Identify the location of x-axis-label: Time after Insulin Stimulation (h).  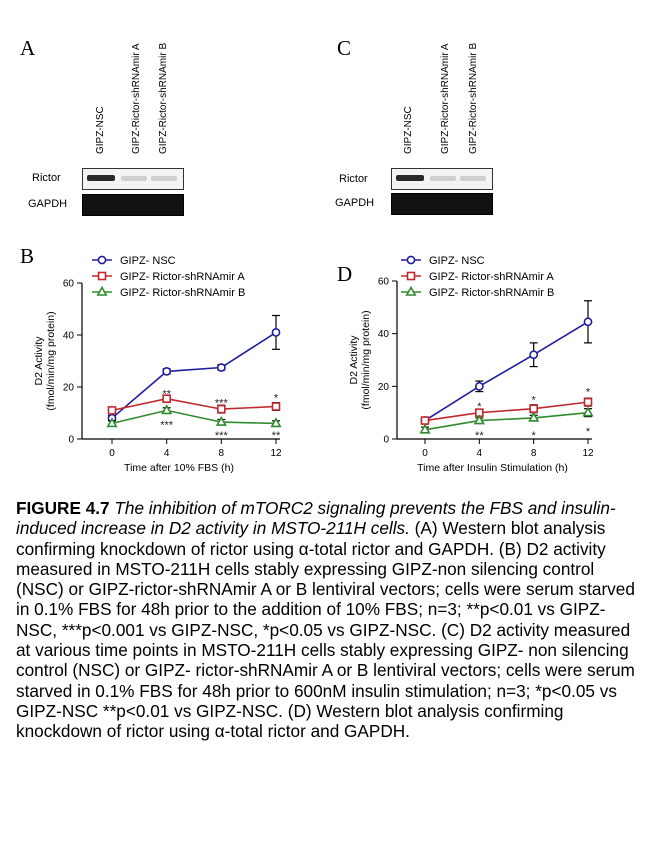
(492, 468).